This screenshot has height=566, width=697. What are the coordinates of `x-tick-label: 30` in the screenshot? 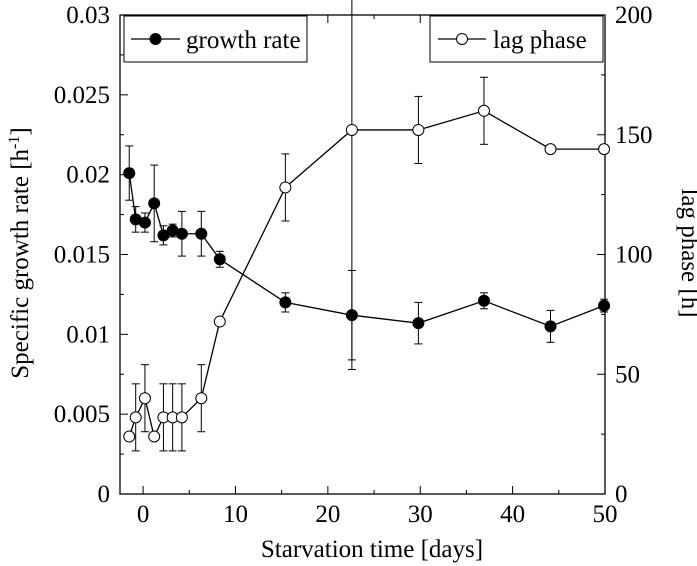 It's located at (420, 514).